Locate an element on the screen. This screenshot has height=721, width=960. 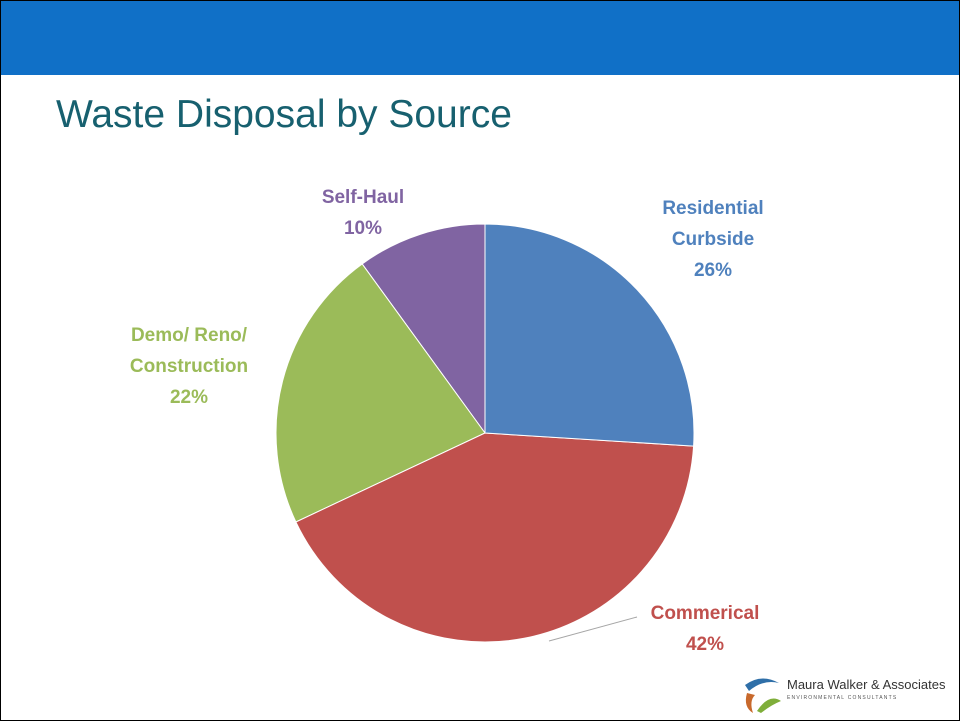
logo-tagline: ENVIRONMENTAL CONSULTANTS is located at coordinates (842, 698).